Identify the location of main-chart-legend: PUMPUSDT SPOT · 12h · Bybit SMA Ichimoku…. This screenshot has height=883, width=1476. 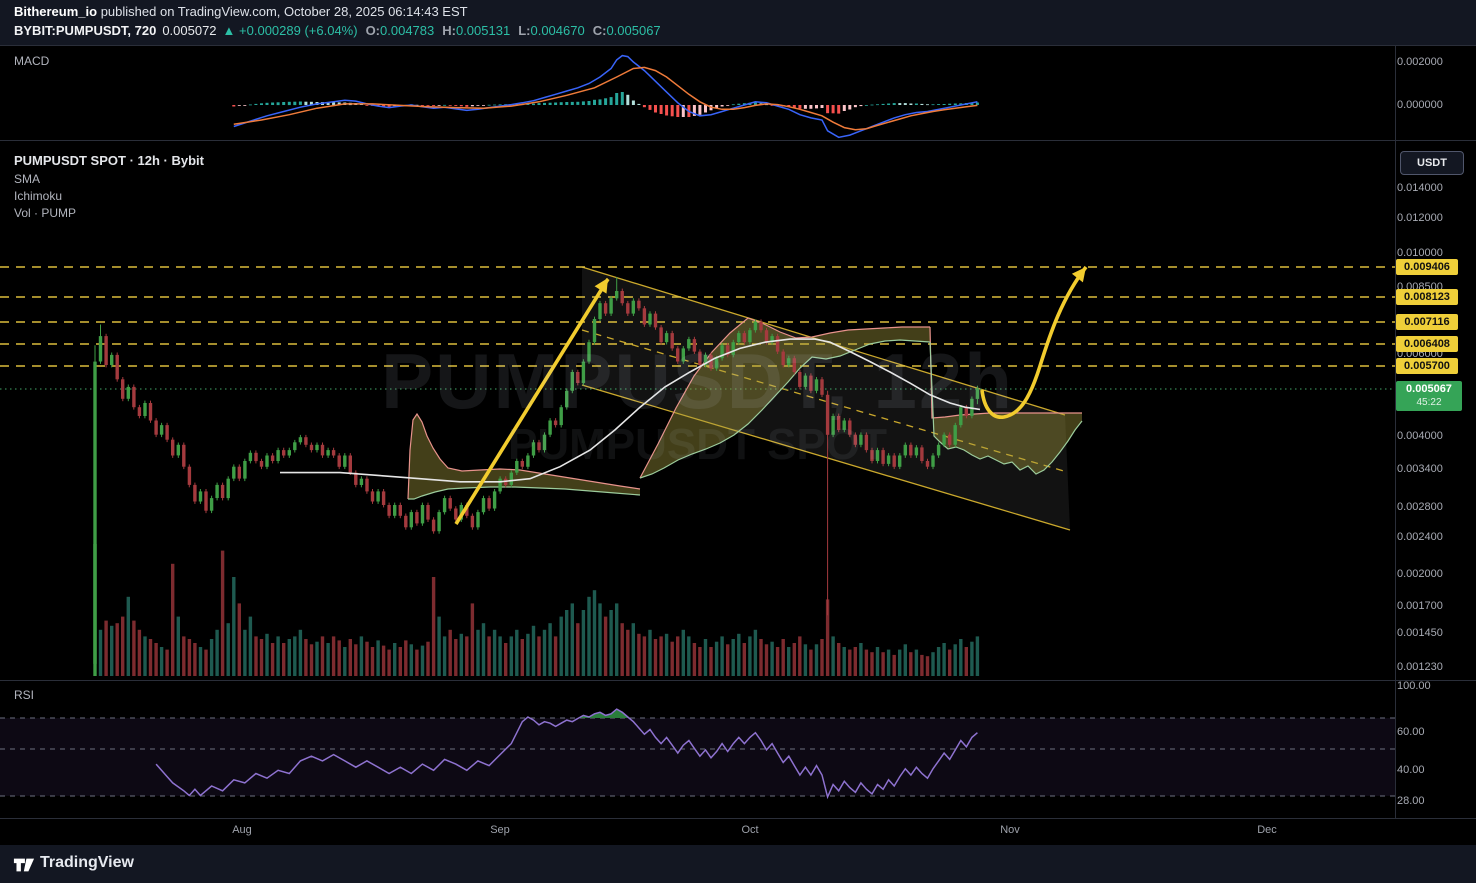
(109, 187).